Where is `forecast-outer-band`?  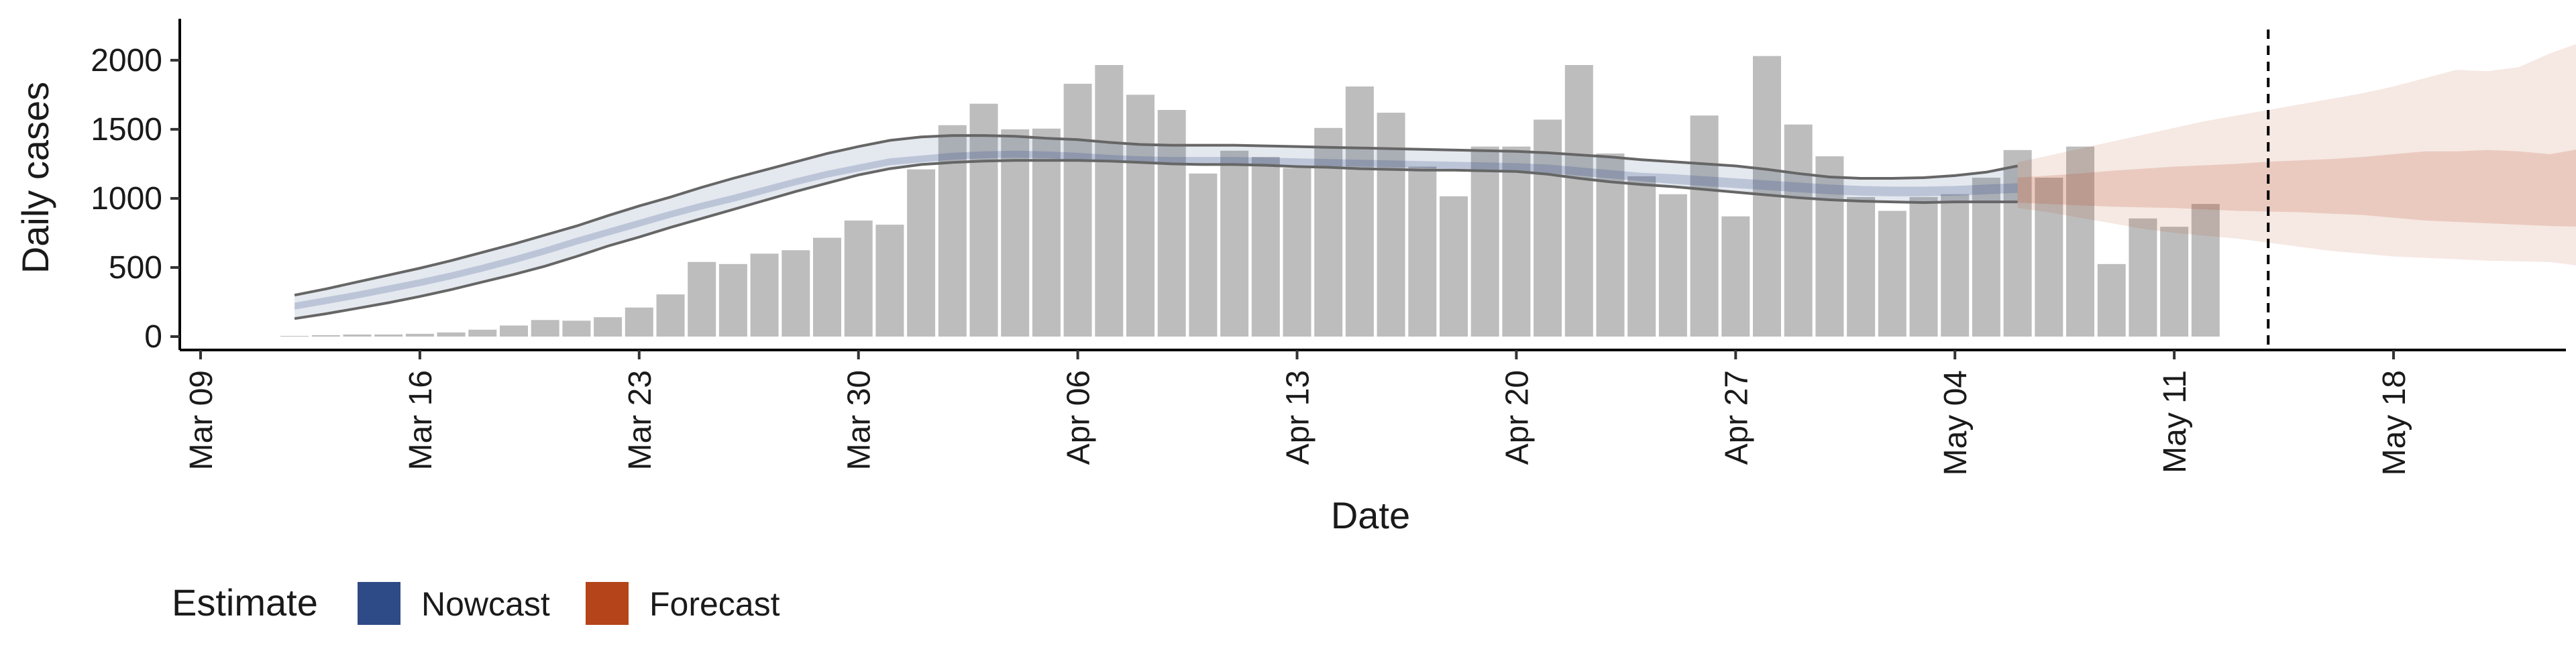 forecast-outer-band is located at coordinates (2296, 155).